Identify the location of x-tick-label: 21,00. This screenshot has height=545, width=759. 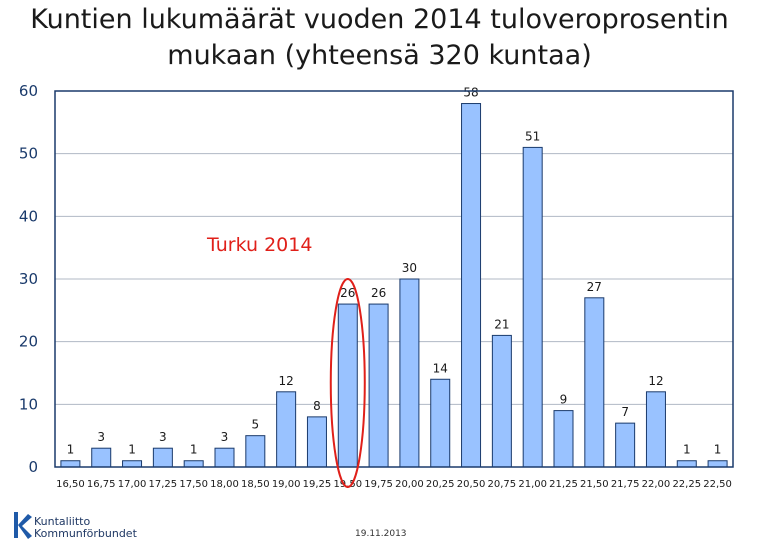
(532, 484).